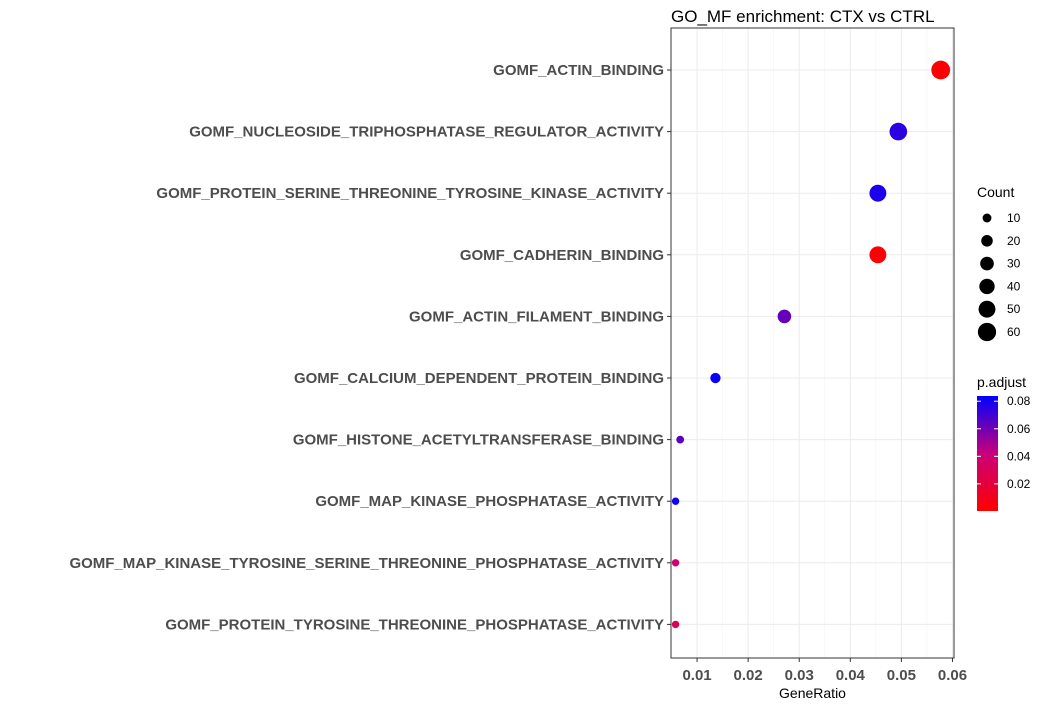  I want to click on size-legend-title: Count, so click(995, 192).